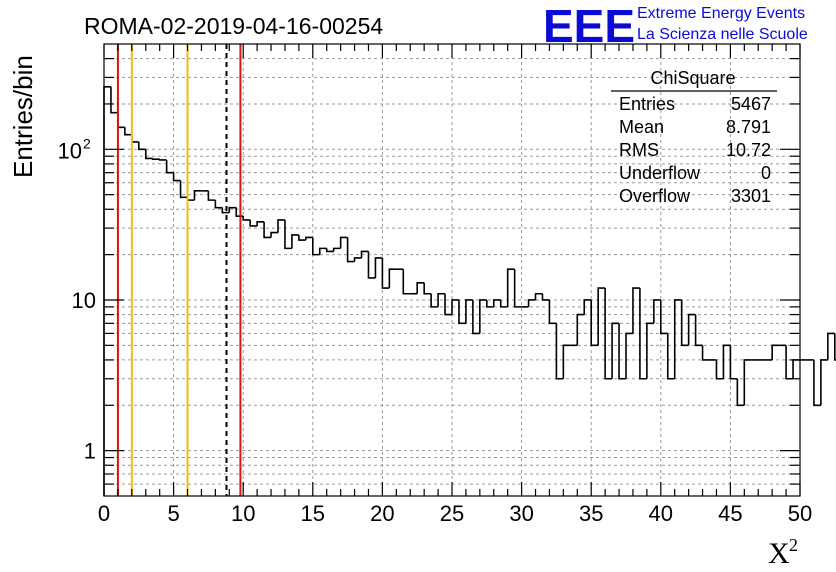 This screenshot has width=836, height=572. What do you see at coordinates (751, 104) in the screenshot?
I see `stats-row-value: 5467` at bounding box center [751, 104].